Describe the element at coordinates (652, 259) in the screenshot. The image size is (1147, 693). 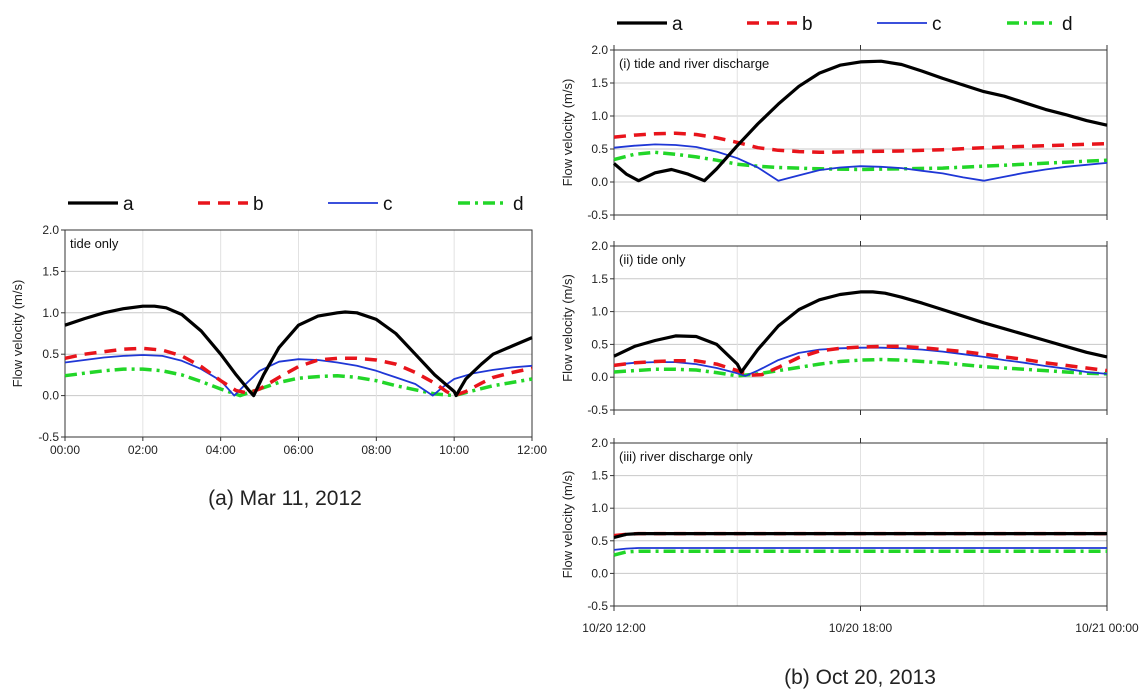
I see `panel-label: (ii) tide only` at that location.